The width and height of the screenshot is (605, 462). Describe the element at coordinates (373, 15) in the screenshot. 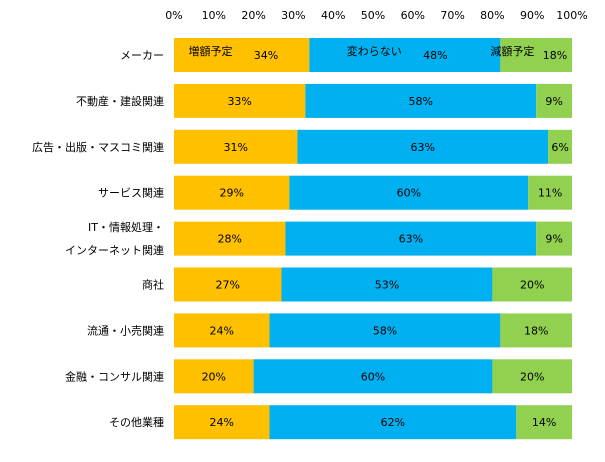

I see `x-tick-label: 50%` at that location.